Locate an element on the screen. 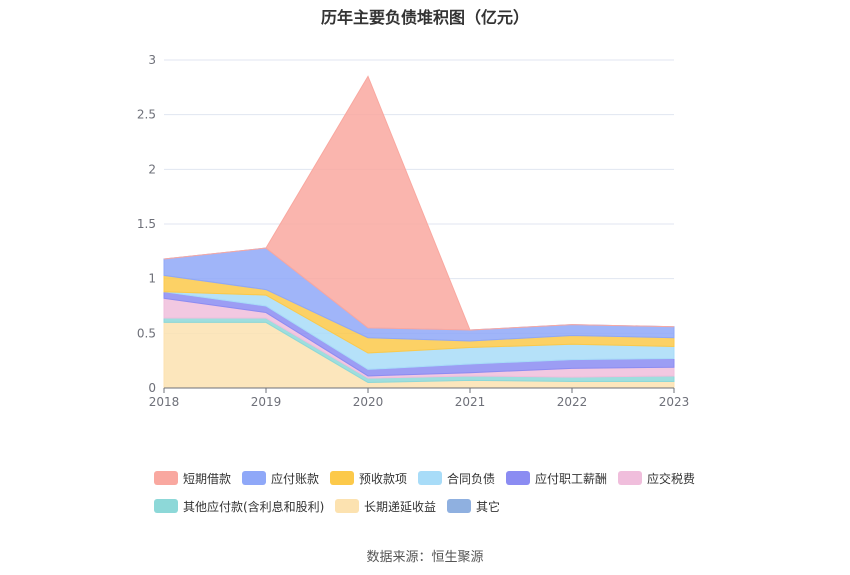 The image size is (850, 575). legend-item: 其它 is located at coordinates (473, 506).